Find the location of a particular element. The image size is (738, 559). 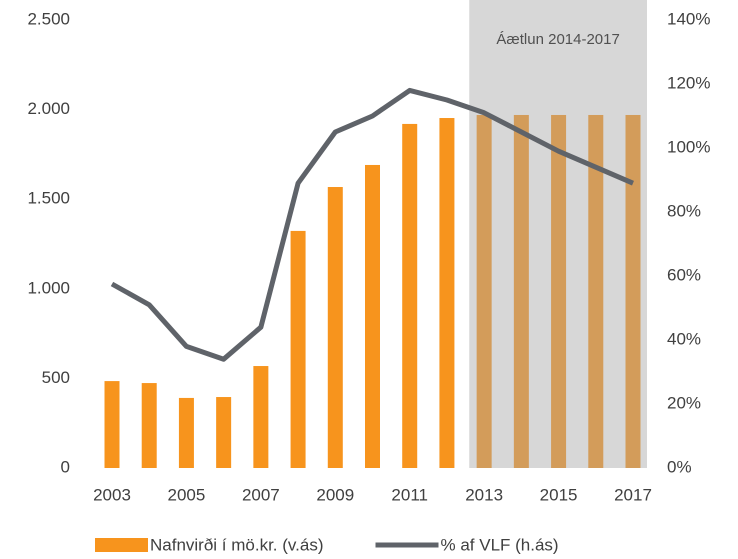

x-tick-label: 2007 is located at coordinates (261, 494).